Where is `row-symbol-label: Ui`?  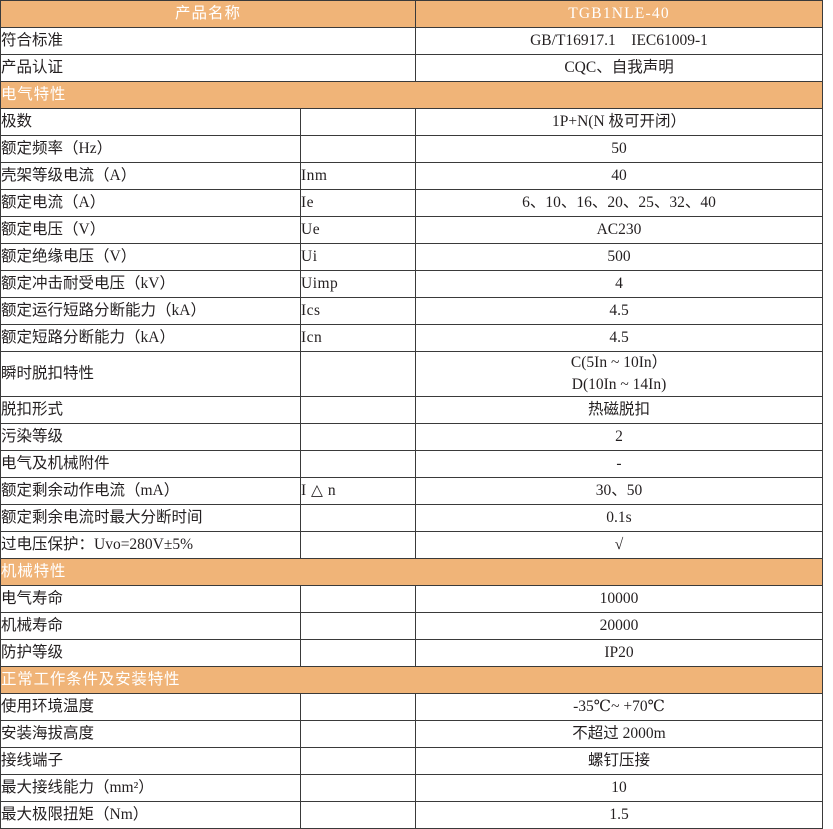
row-symbol-label: Ui is located at coordinates (358, 257).